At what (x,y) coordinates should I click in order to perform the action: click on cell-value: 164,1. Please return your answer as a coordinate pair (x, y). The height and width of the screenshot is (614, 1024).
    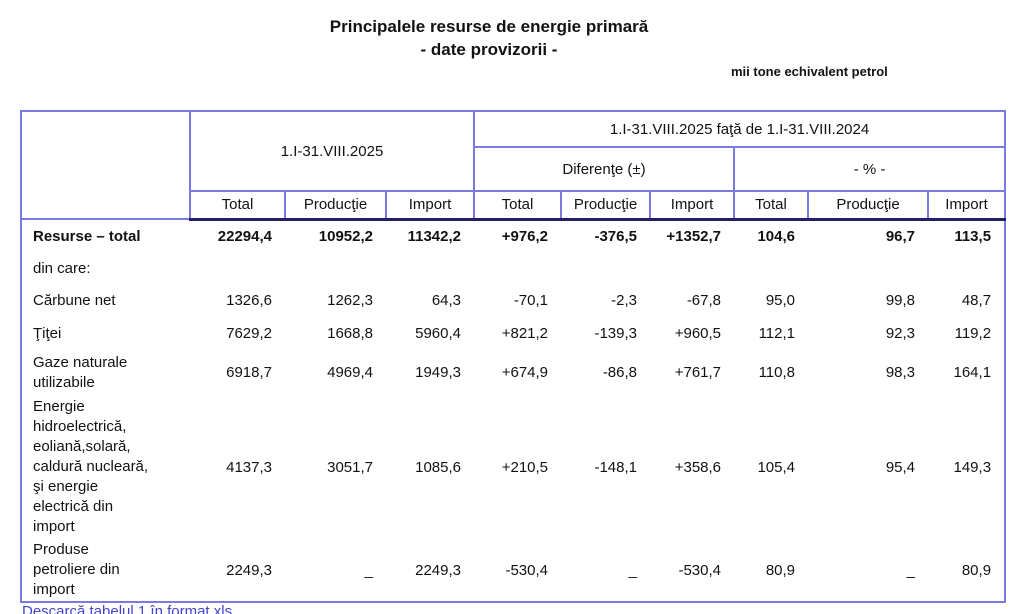
    Looking at the image, I should click on (972, 372).